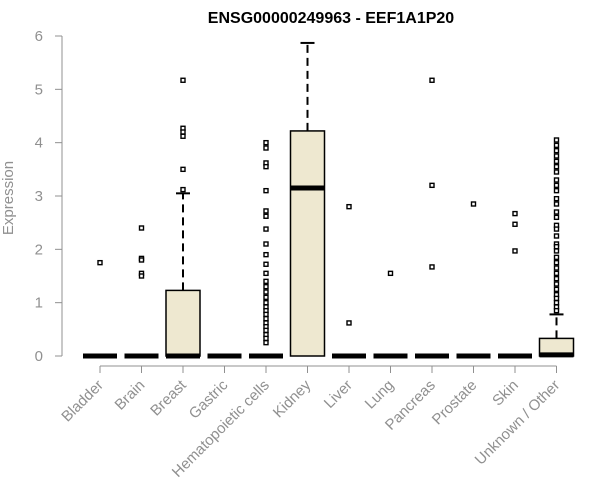 This screenshot has height=500, width=600. Describe the element at coordinates (39, 356) in the screenshot. I see `y-tick-label: 0` at that location.